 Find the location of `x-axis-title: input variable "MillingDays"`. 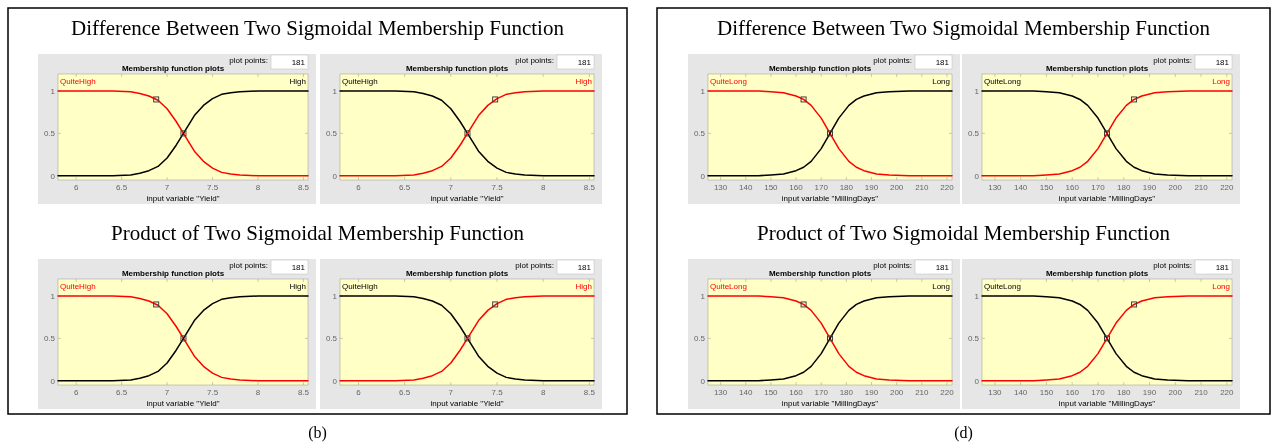

x-axis-title: input variable "MillingDays" is located at coordinates (830, 198).